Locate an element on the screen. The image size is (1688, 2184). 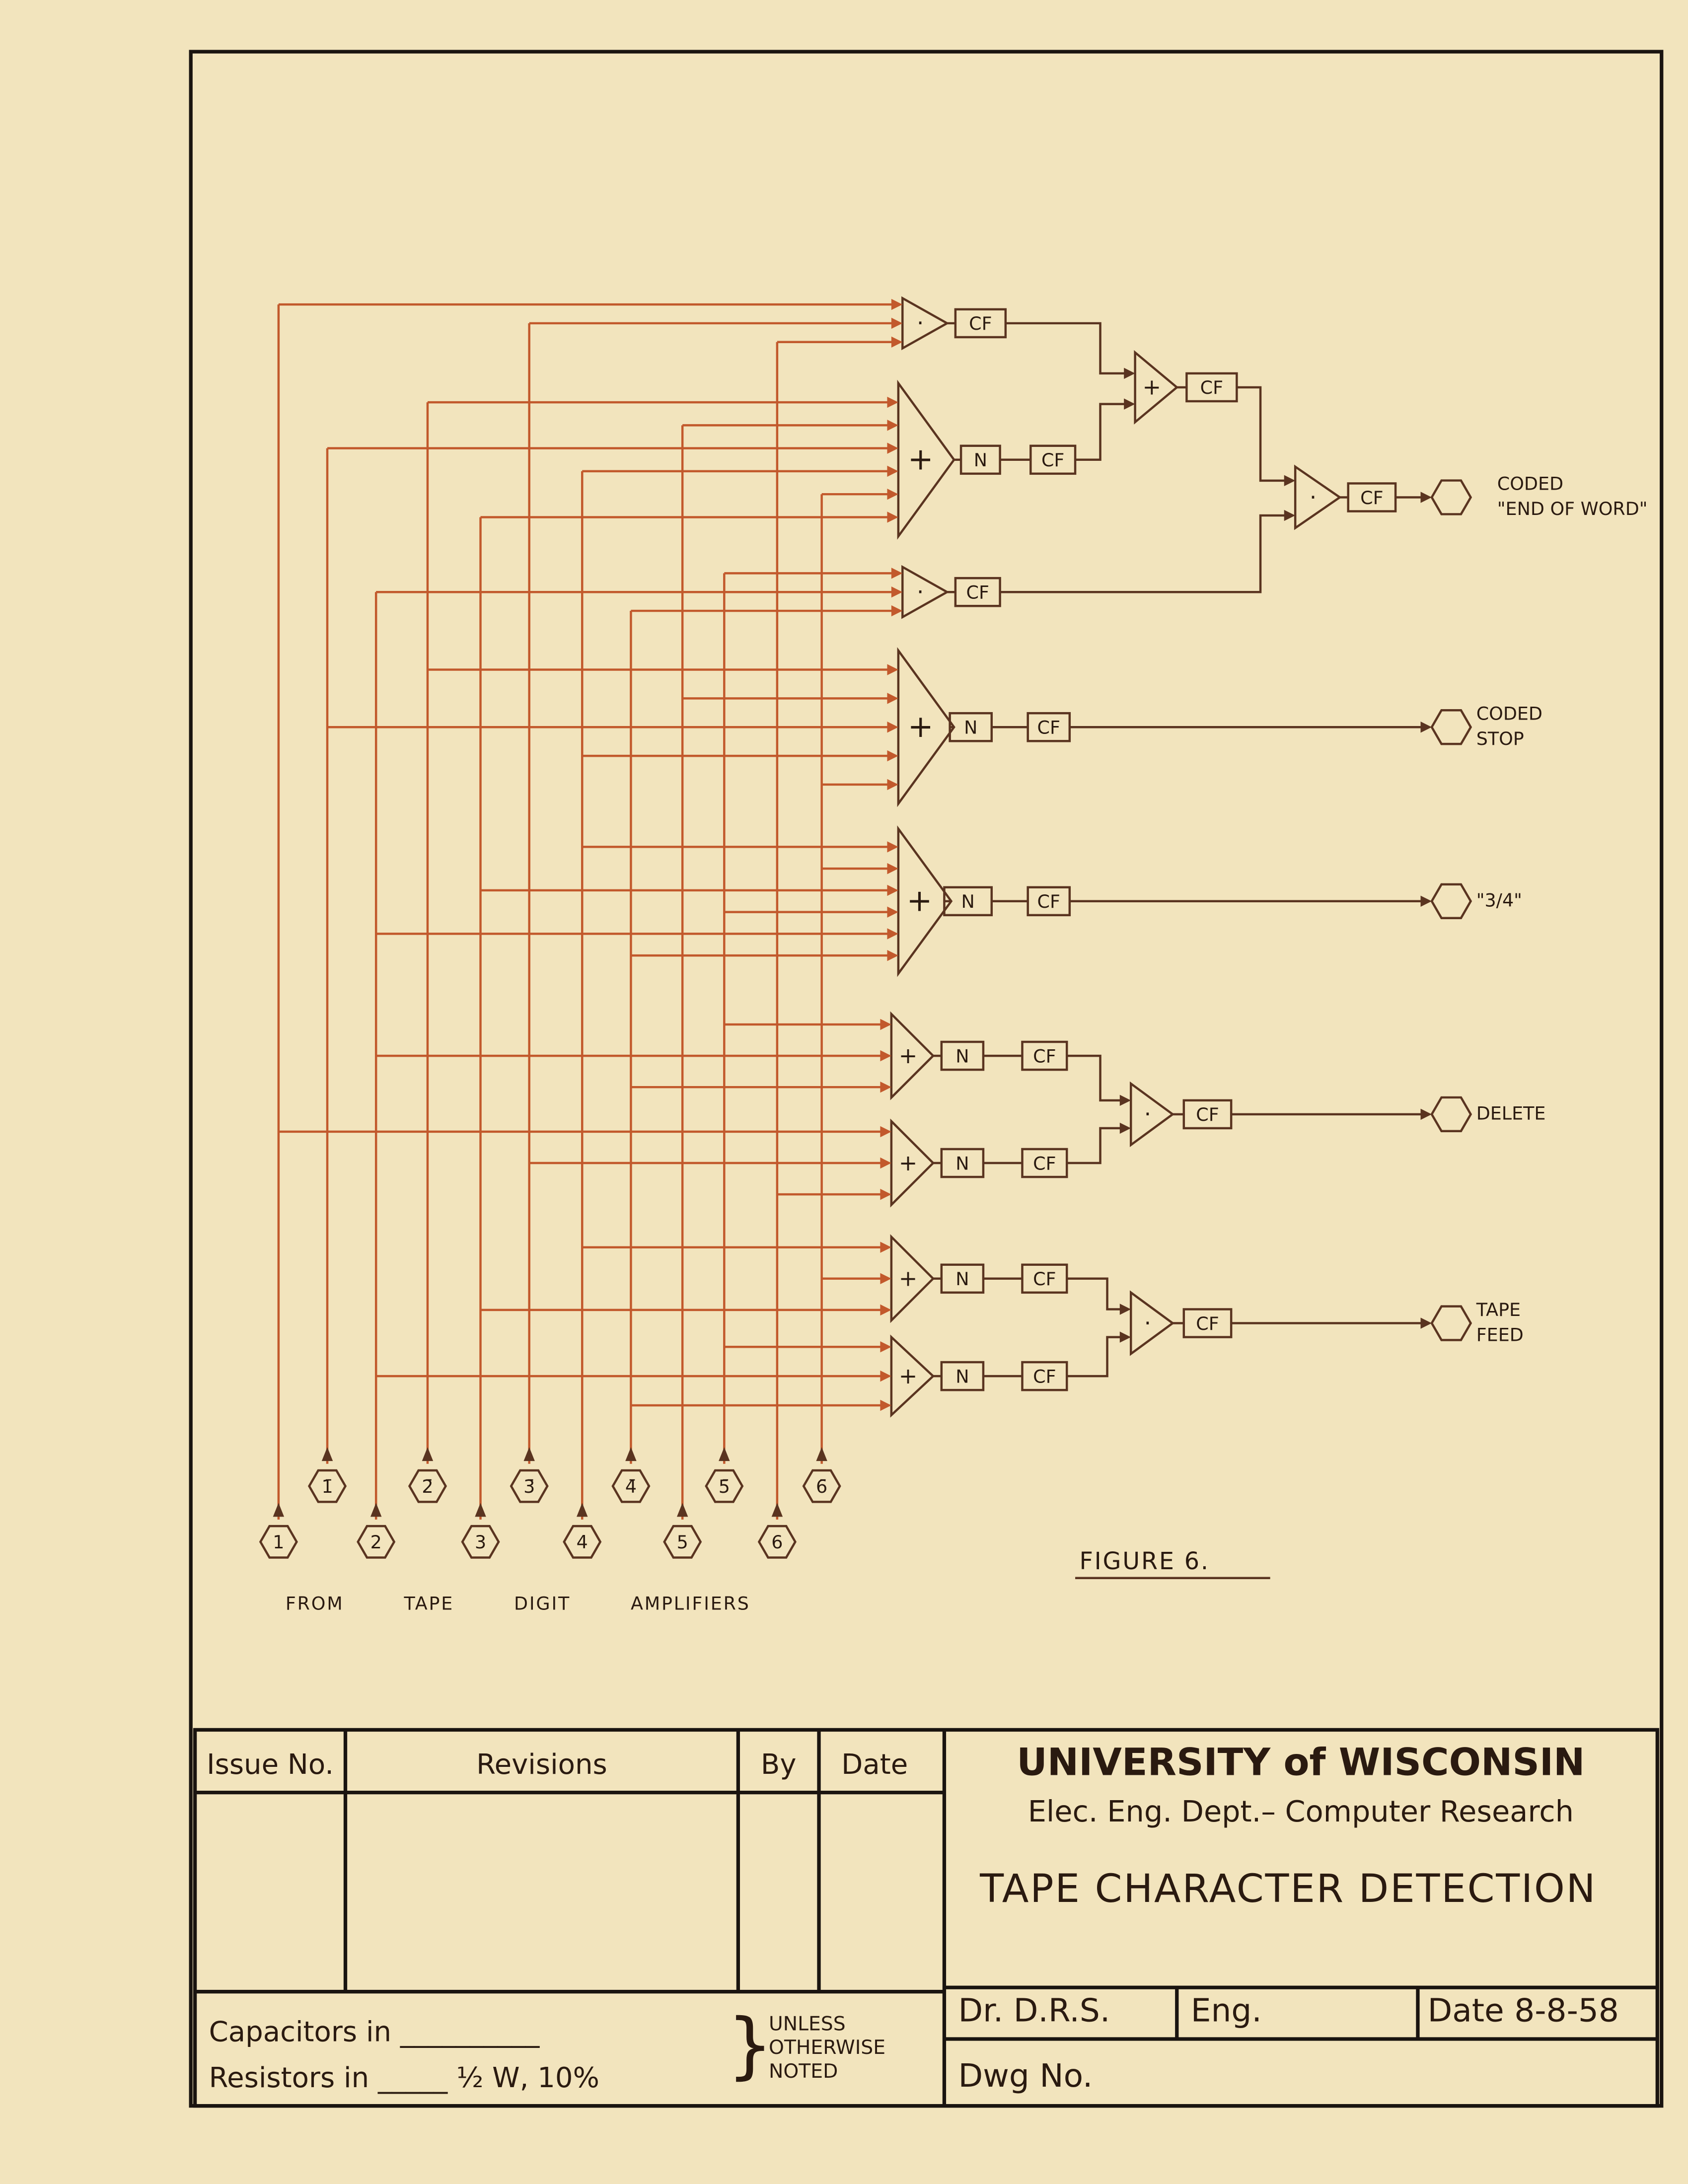
output-label: "END OF WORD" is located at coordinates (1572, 508).